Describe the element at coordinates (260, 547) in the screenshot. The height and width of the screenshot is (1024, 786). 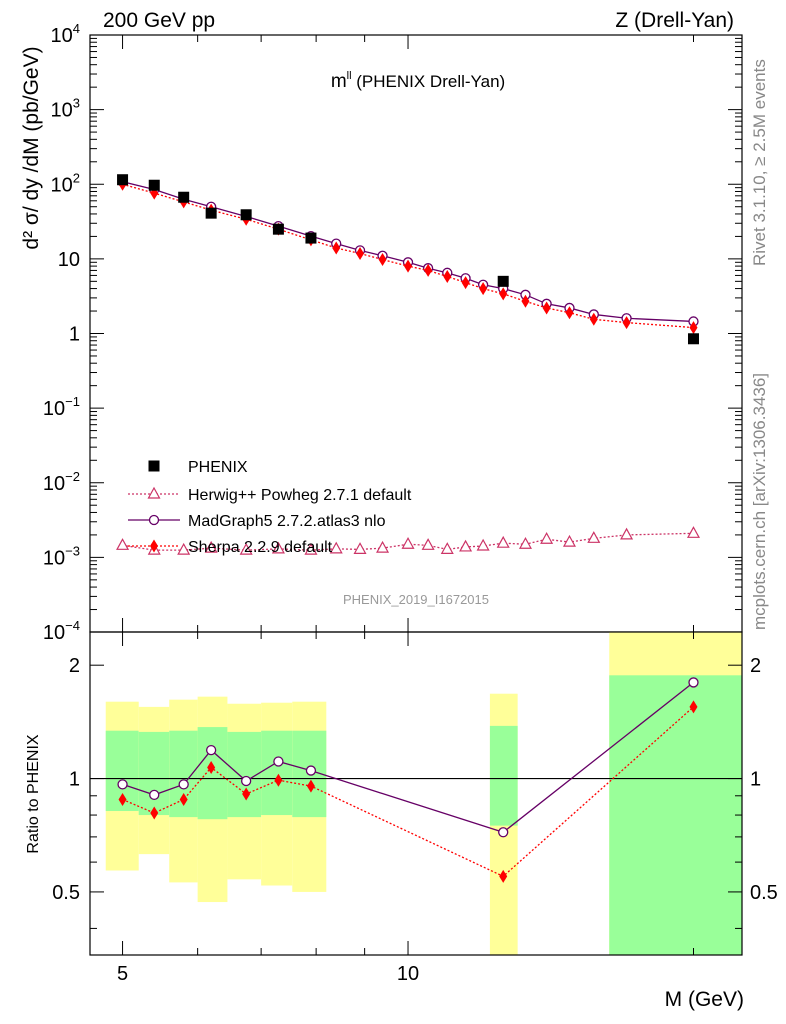
I see `legend-label: Sherpa 2.2.9 default` at that location.